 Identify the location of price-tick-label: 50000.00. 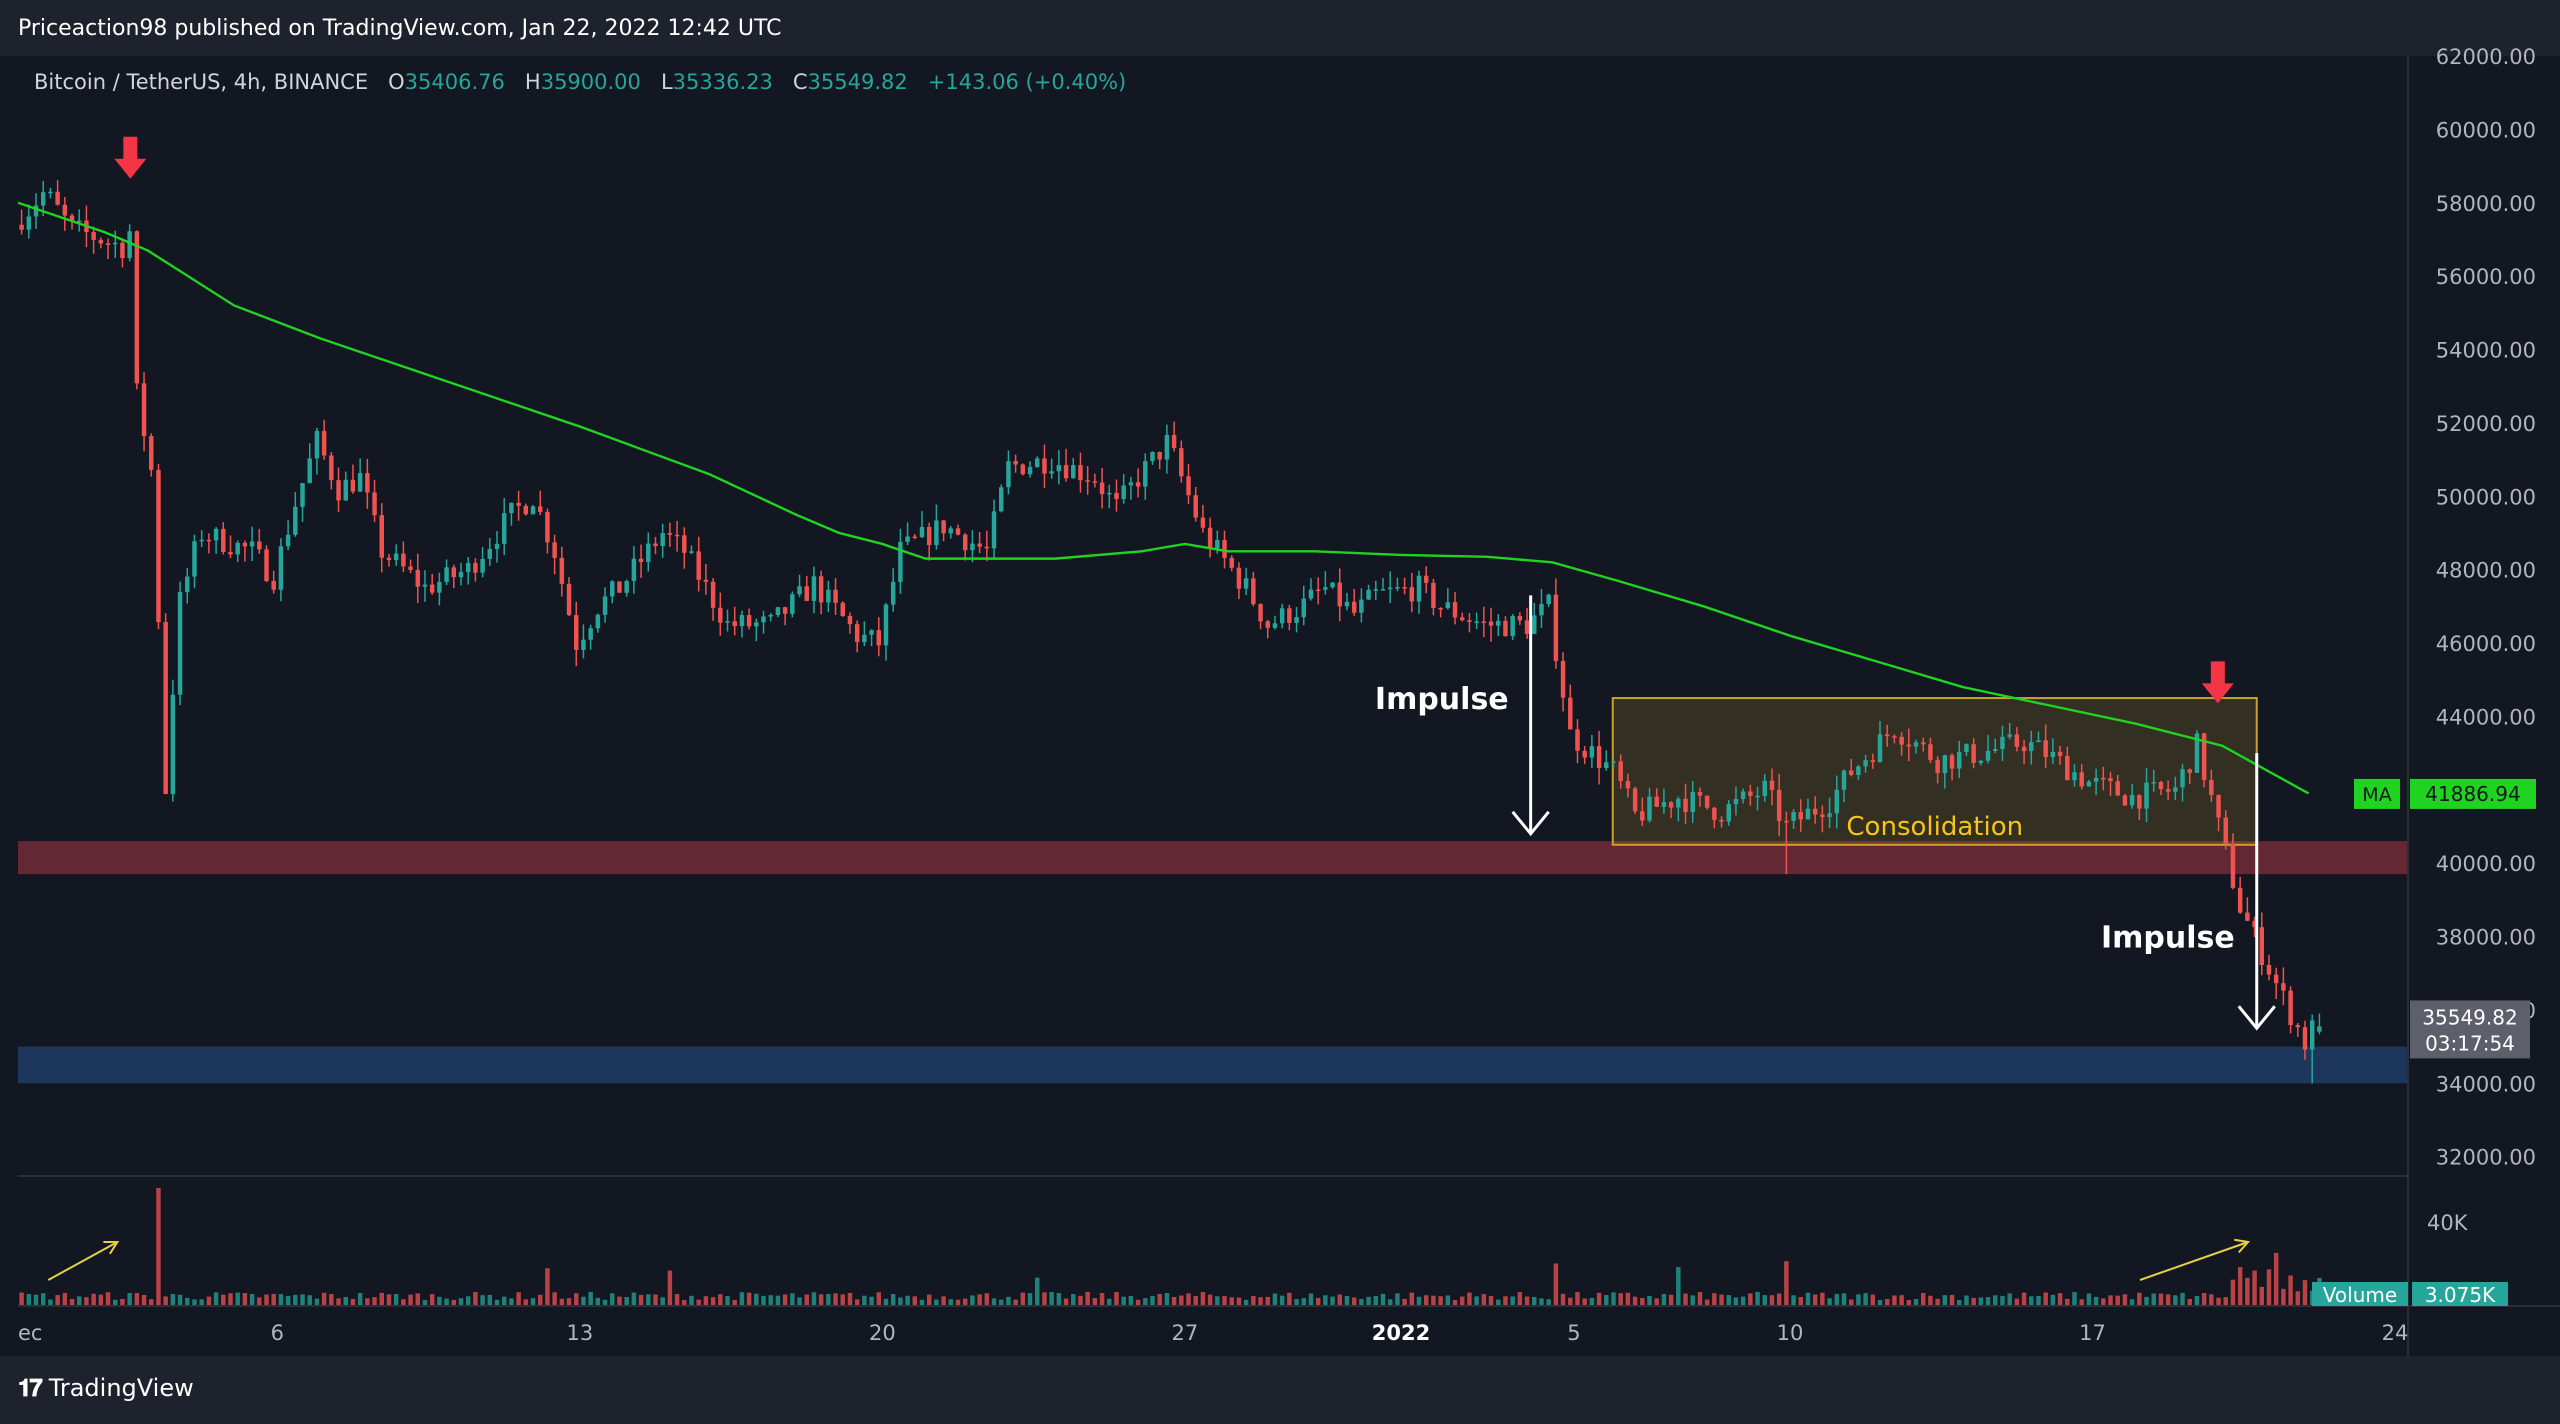
(2486, 497).